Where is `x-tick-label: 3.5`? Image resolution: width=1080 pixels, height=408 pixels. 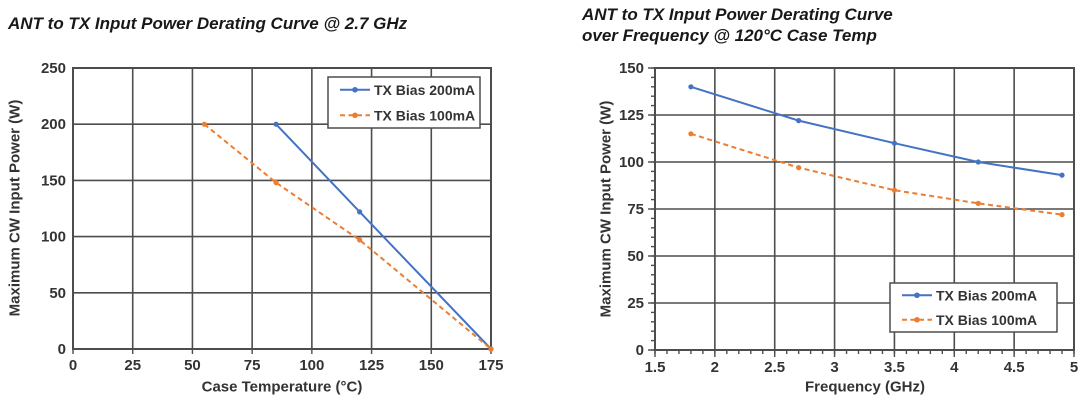 x-tick-label: 3.5 is located at coordinates (894, 367).